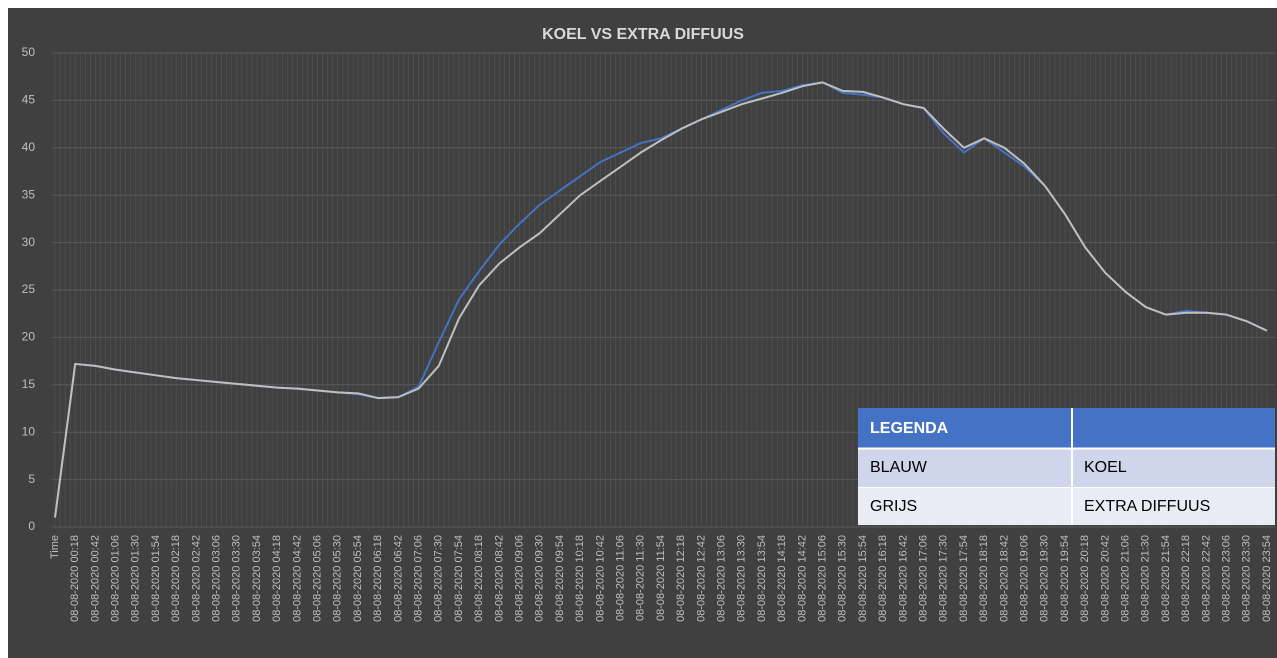 This screenshot has width=1277, height=658. I want to click on y-tick-label: 0, so click(31, 526).